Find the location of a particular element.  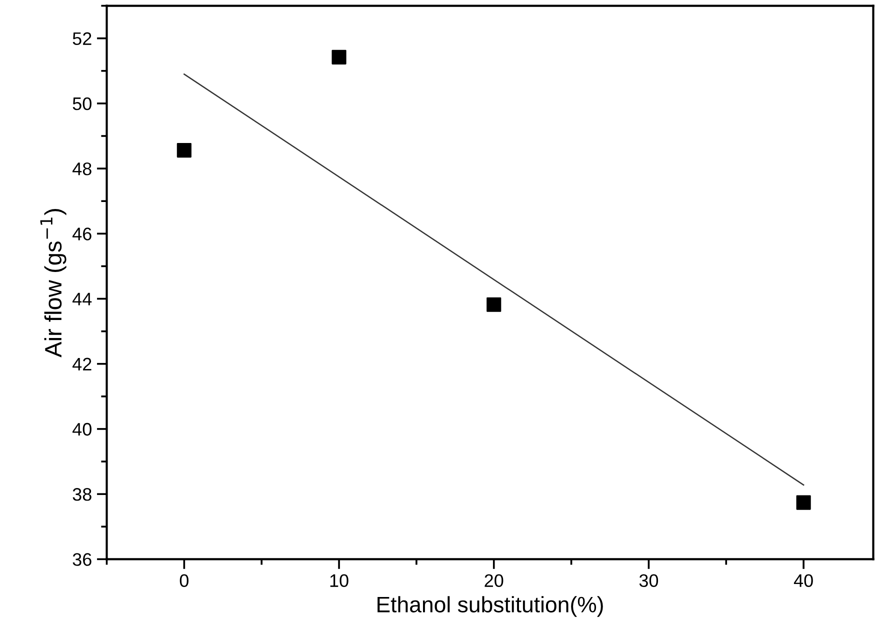

y-tick-label: 50 is located at coordinates (82, 103).